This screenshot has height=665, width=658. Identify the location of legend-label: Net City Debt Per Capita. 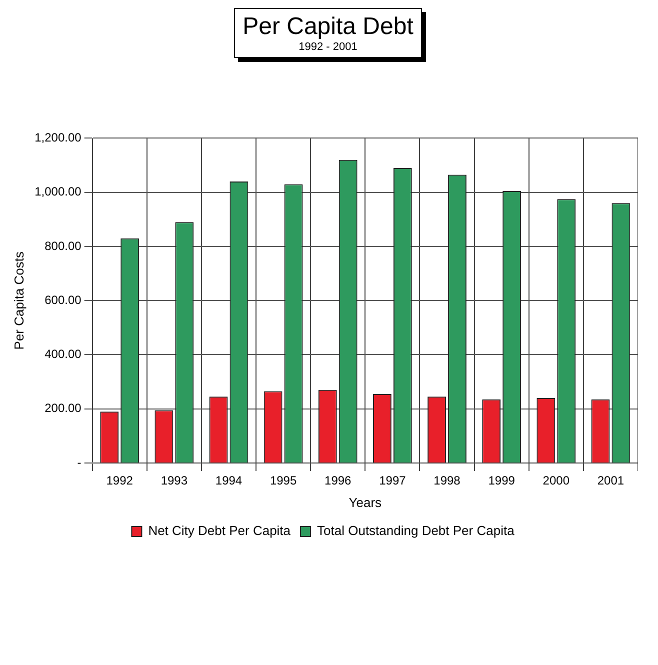
(220, 530).